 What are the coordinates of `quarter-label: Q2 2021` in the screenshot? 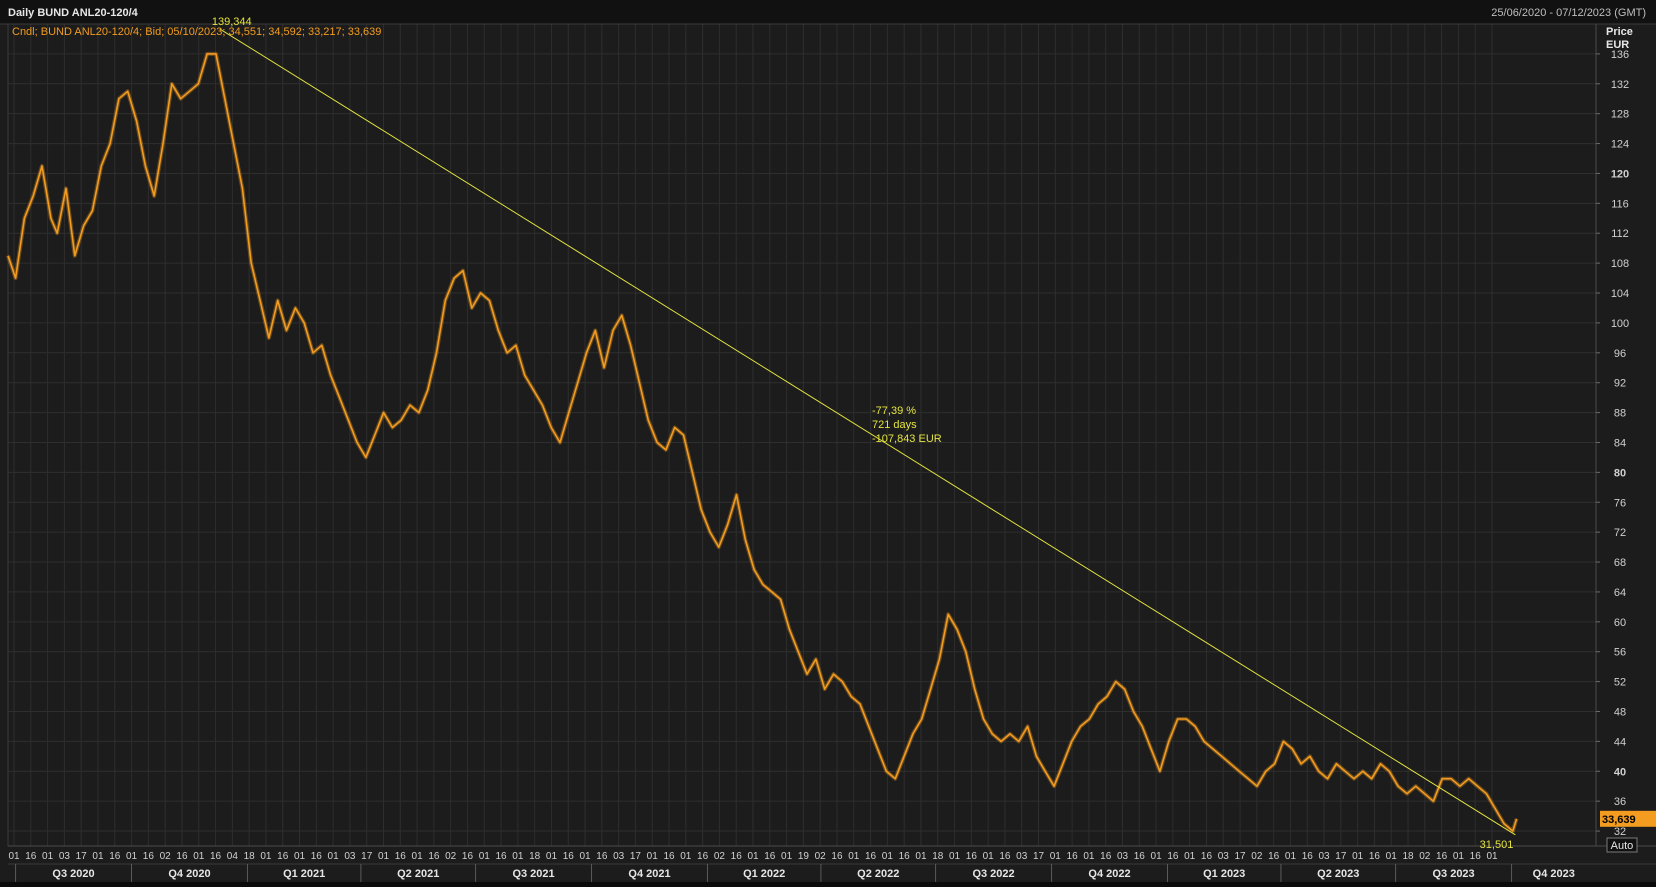 It's located at (418, 874).